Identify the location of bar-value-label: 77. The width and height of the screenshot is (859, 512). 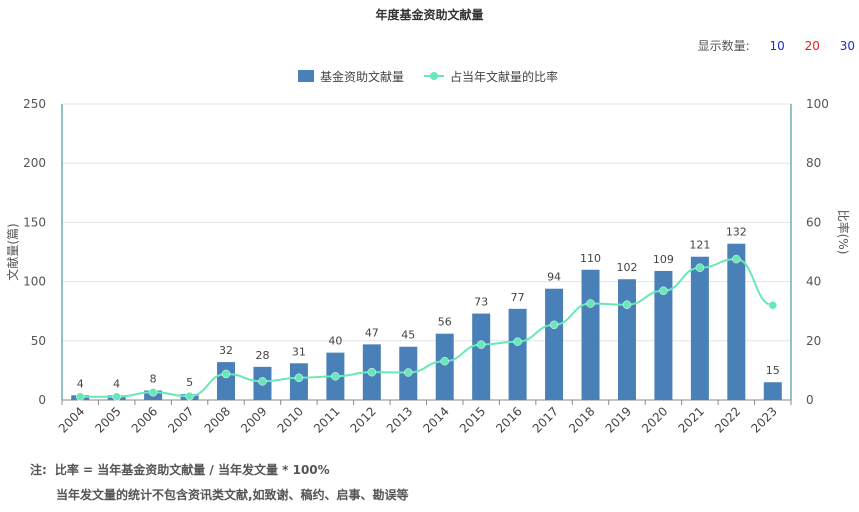
(518, 297).